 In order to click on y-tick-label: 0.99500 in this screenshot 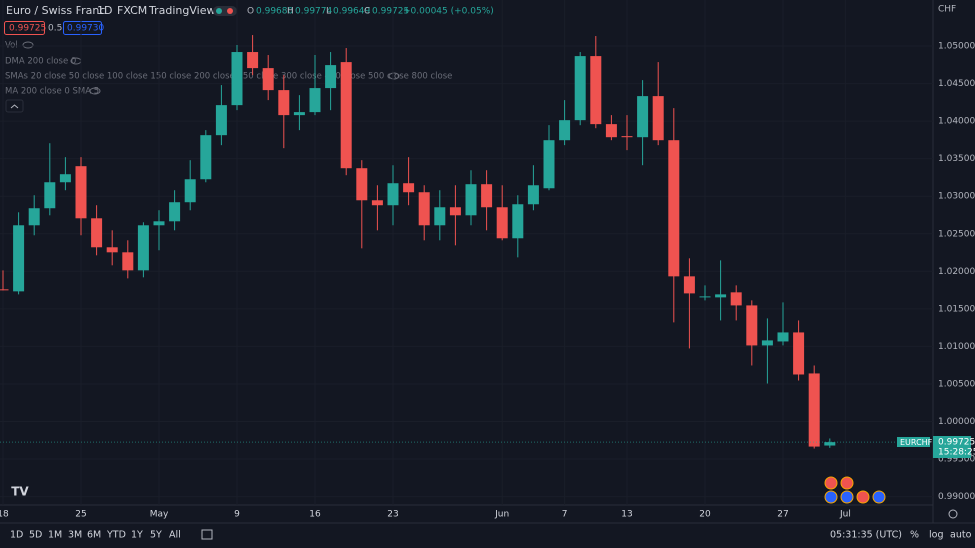, I will do `click(956, 460)`.